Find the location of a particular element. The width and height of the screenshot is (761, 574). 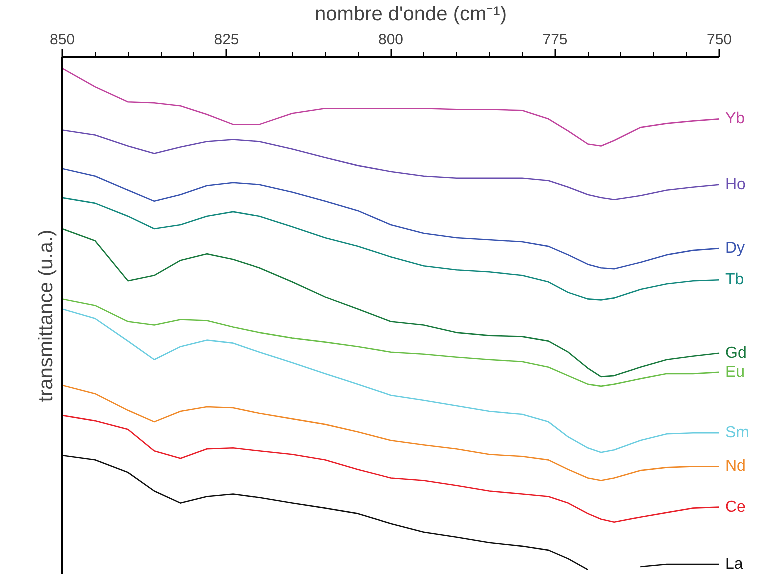

series-label: Sm is located at coordinates (738, 433).